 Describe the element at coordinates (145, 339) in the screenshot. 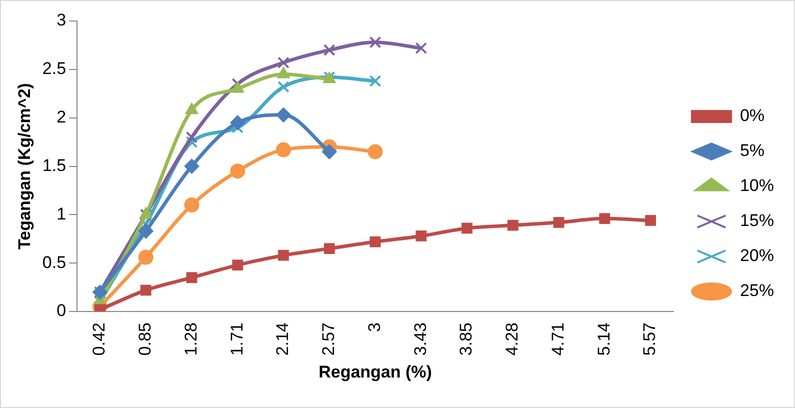

I see `x-tick-label: 0.85` at that location.